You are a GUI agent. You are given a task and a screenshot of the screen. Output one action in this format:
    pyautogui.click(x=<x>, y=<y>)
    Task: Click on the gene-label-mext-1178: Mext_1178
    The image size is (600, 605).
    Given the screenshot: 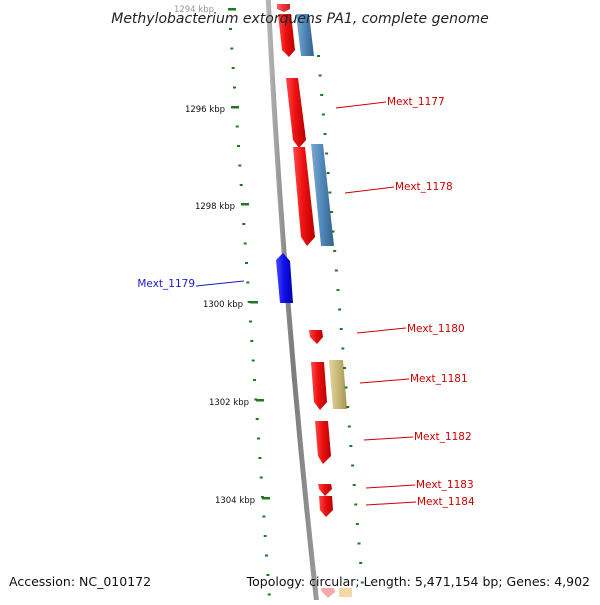 What is the action you would take?
    pyautogui.click(x=424, y=187)
    